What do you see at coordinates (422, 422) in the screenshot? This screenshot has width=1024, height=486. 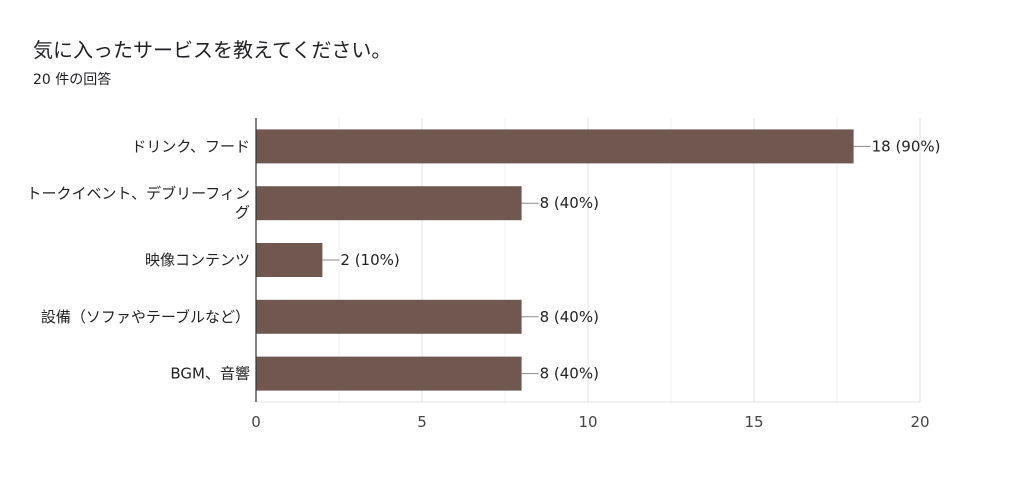 I see `x-tick-label: 5` at bounding box center [422, 422].